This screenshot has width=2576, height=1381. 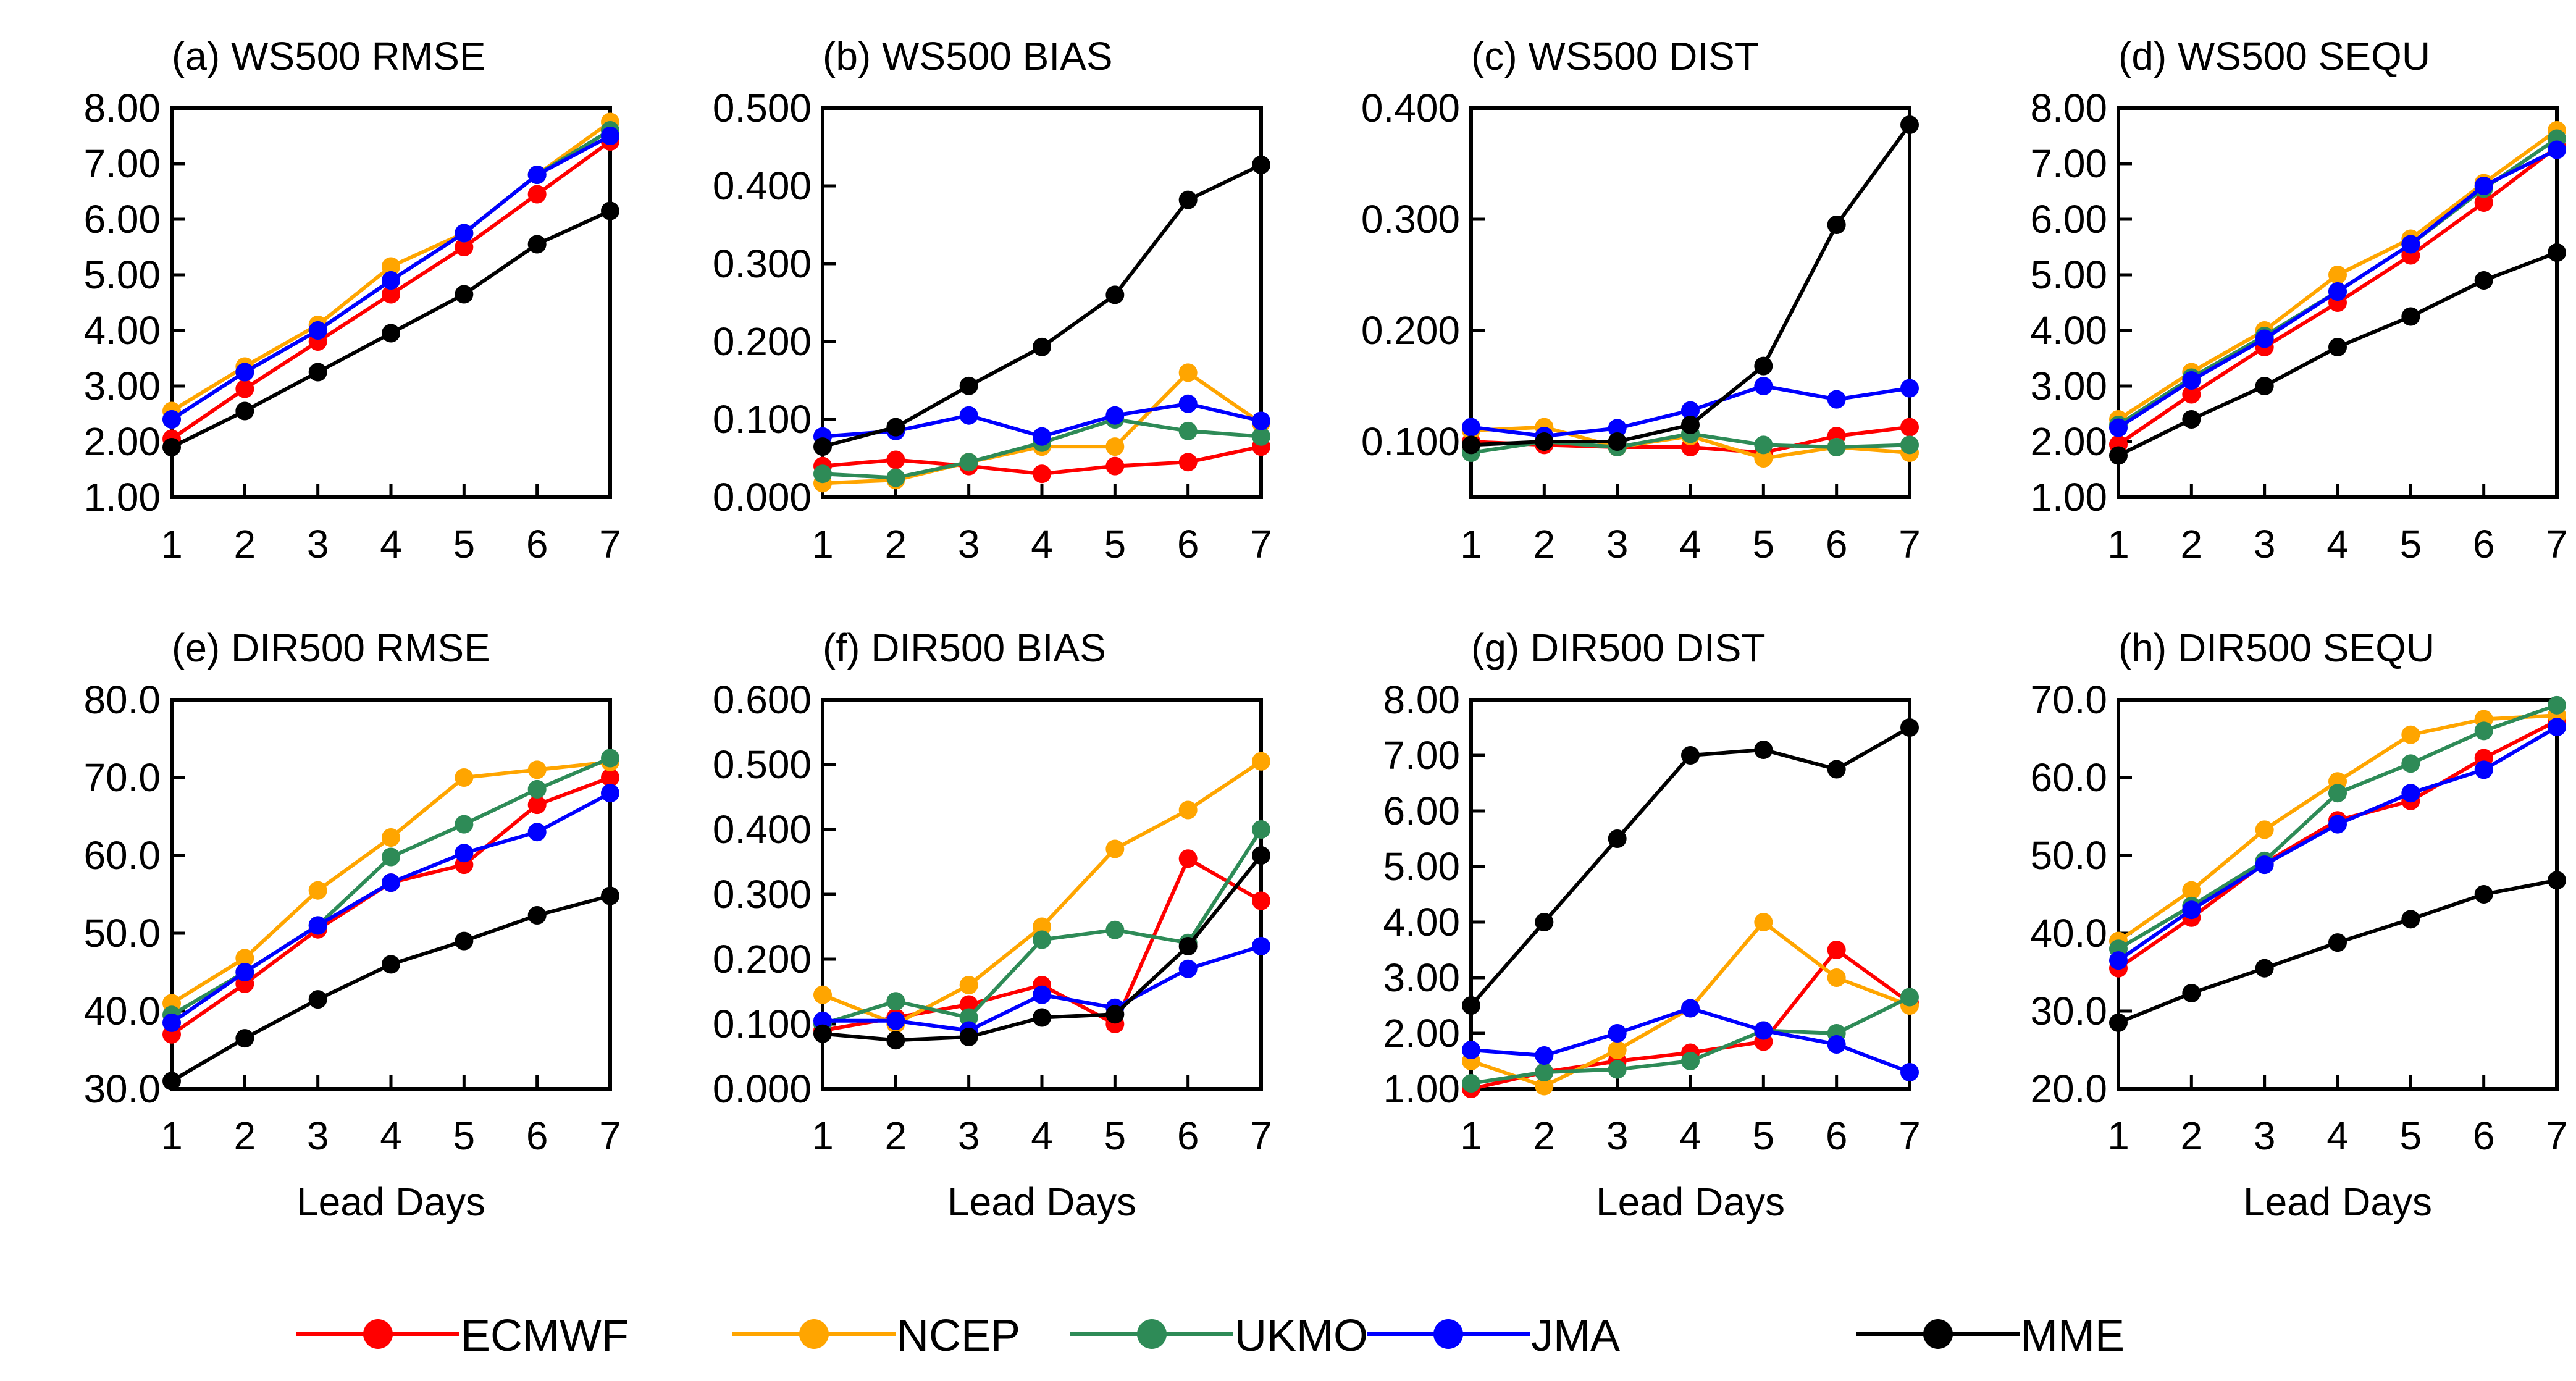 I want to click on y-tick-label: 7.00, so click(x=1421, y=755).